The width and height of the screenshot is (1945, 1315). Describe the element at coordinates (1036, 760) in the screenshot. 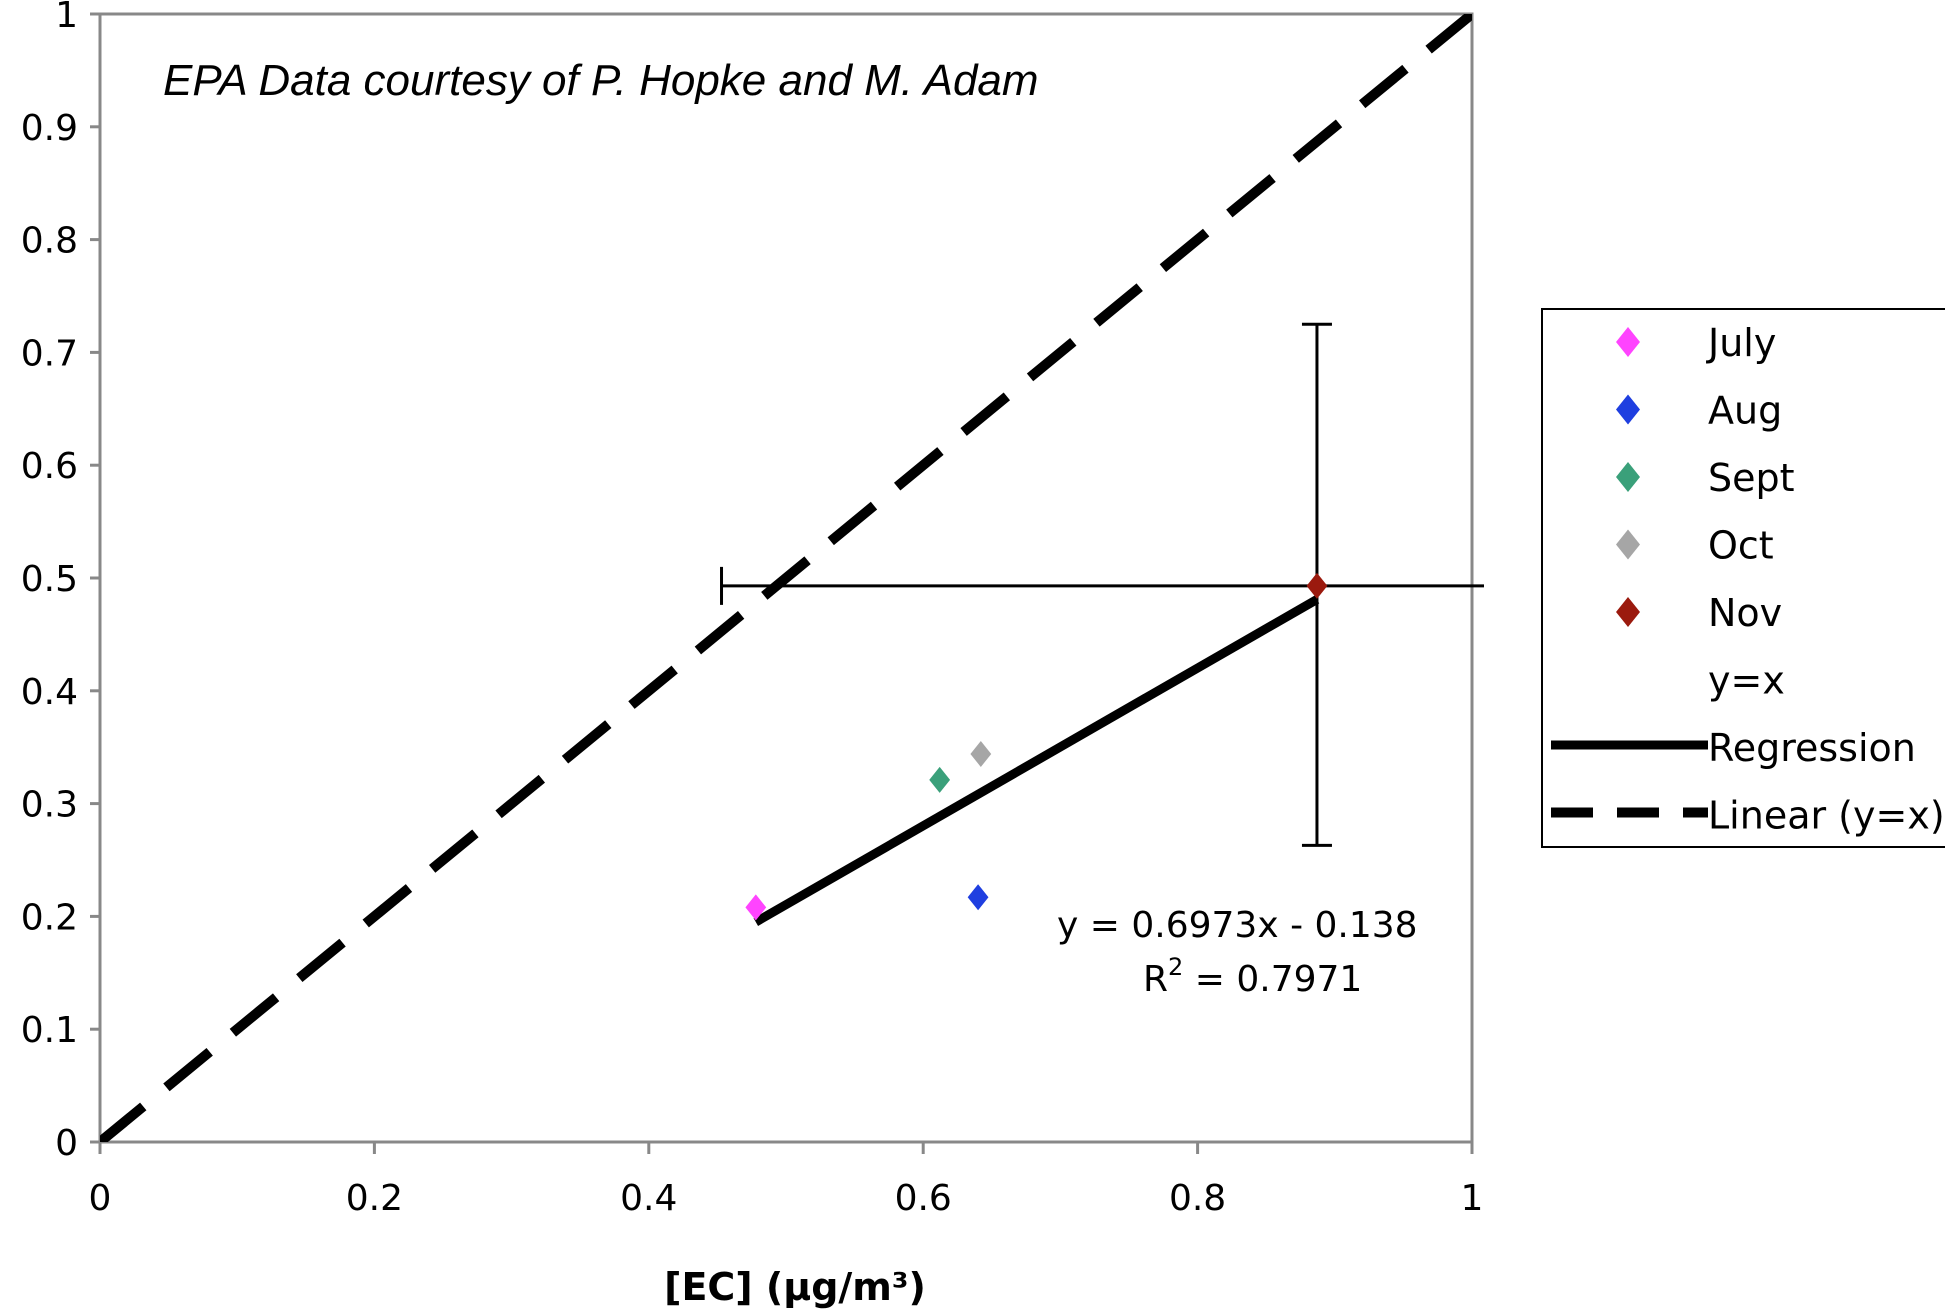

I see `regression-line` at that location.